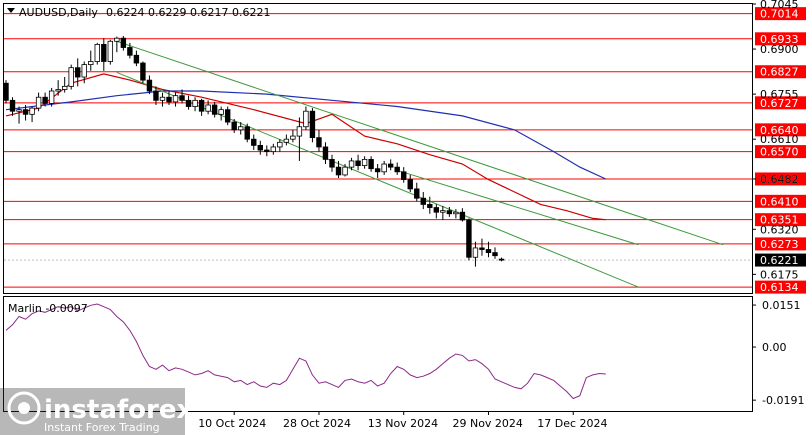 The image size is (812, 435). I want to click on price-tick-label: 0.6755, so click(779, 94).